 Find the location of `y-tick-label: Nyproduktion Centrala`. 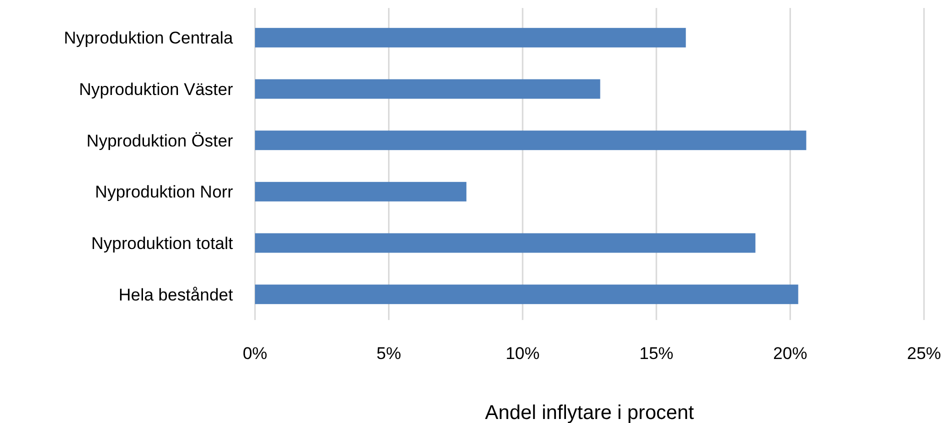

y-tick-label: Nyproduktion Centrala is located at coordinates (149, 38).